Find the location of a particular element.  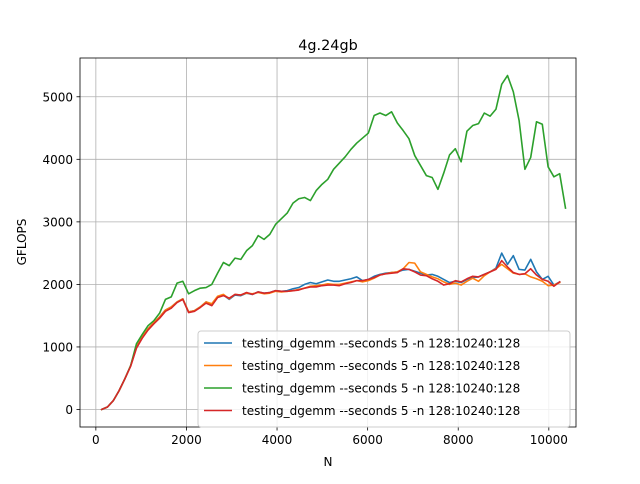

legend-box is located at coordinates (384, 379).